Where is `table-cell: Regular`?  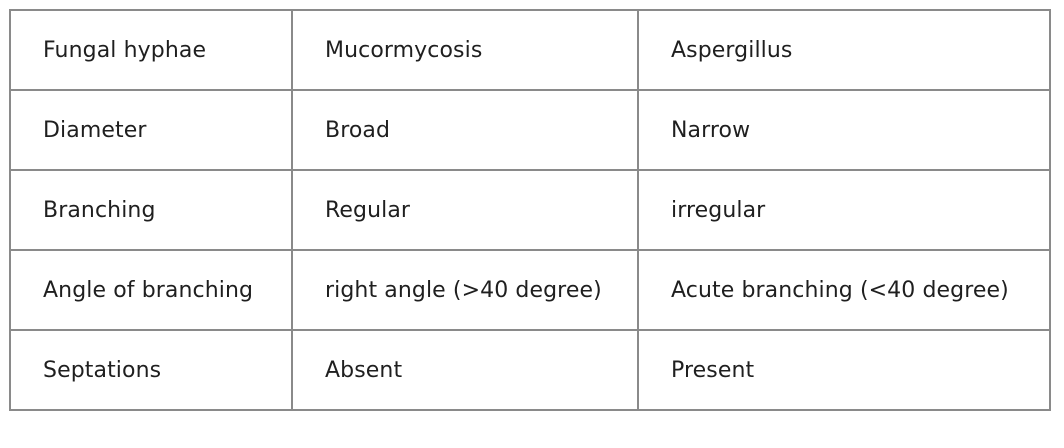 table-cell: Regular is located at coordinates (465, 210).